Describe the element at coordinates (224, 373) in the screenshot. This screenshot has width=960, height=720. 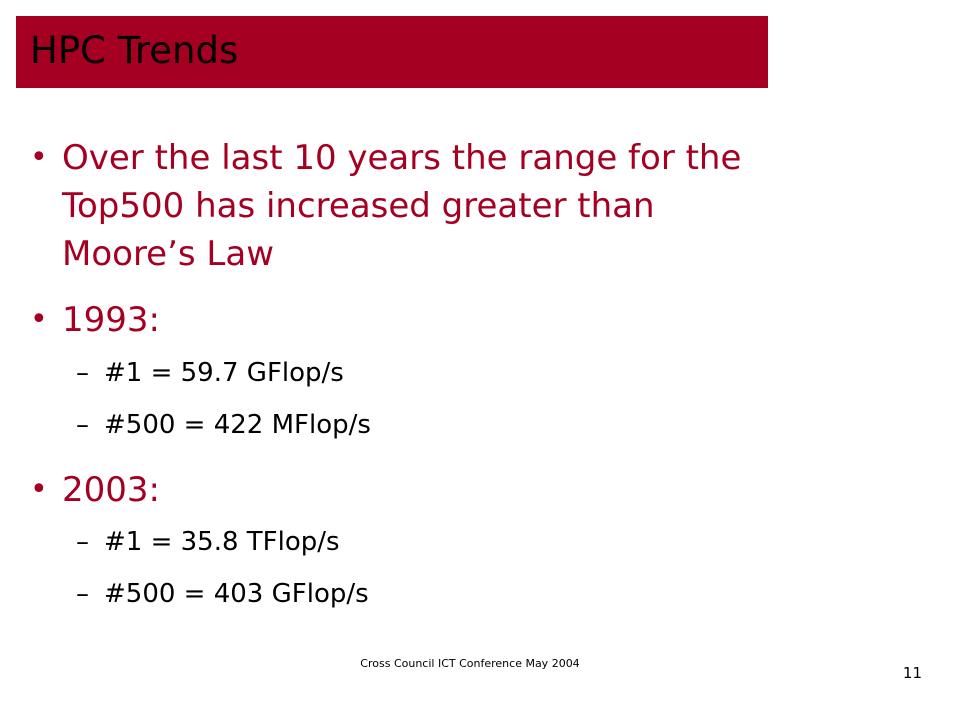
I see `sub-item-text: #1 = 59.7 GFlop/s` at that location.